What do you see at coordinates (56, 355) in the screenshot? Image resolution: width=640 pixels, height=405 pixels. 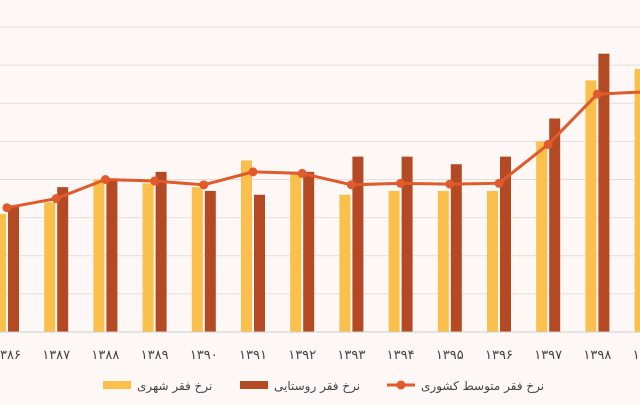 I see `x-tick-label-1: ۱۳۸۷` at bounding box center [56, 355].